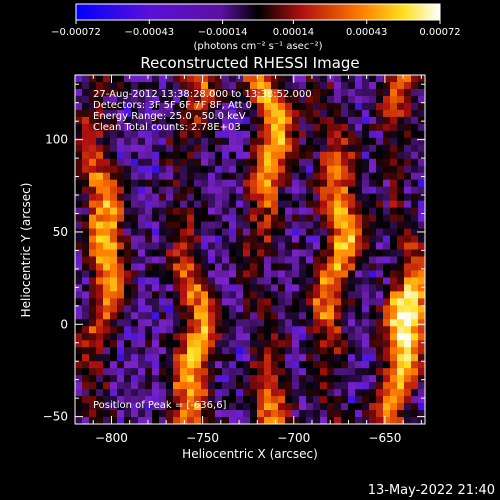 This screenshot has height=500, width=500. I want to click on colorbar-tick-label: −0.00072, so click(76, 32).